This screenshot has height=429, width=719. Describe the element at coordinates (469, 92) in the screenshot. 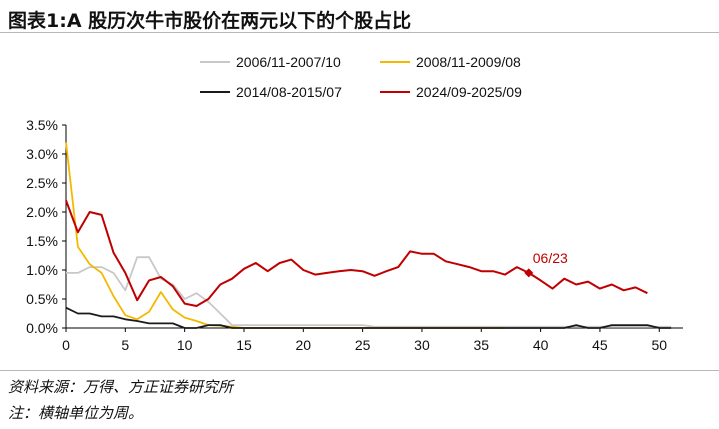

I see `legend-label-3: 2024/09-2025/09` at that location.